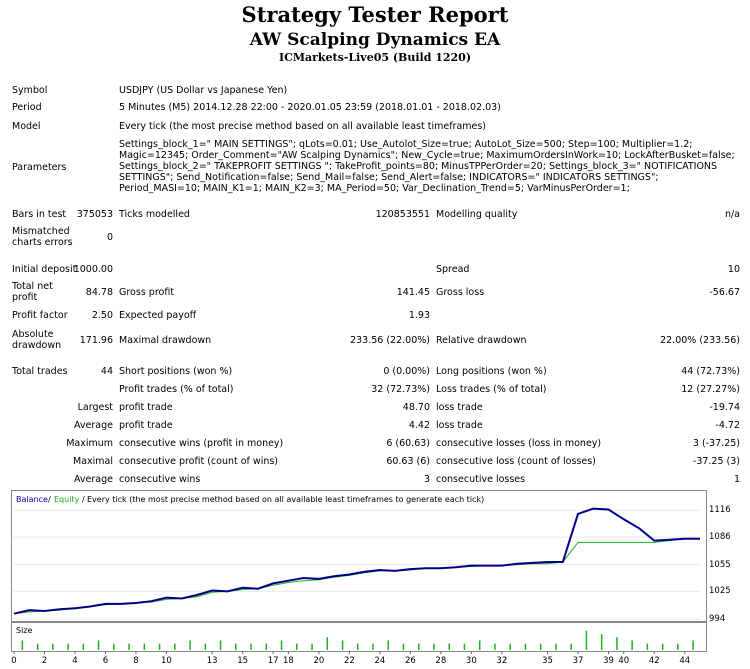  I want to click on absdd-value: 171.96, so click(96, 340).